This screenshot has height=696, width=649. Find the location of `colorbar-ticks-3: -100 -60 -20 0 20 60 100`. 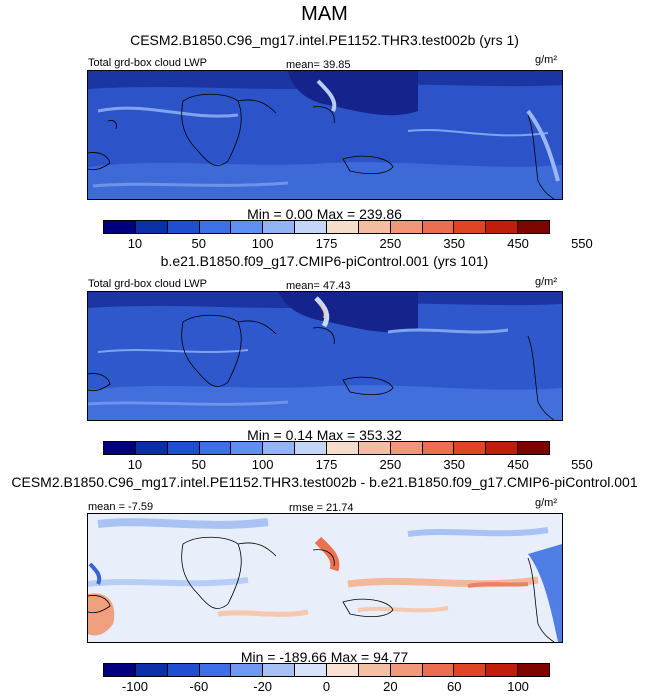

colorbar-ticks-3: -100 -60 -20 0 20 60 100 is located at coordinates (326, 687).